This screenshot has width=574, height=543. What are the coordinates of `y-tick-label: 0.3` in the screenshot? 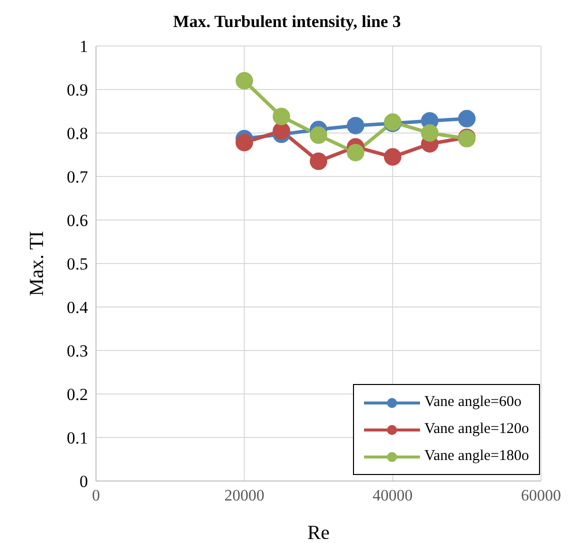 It's located at (77, 351).